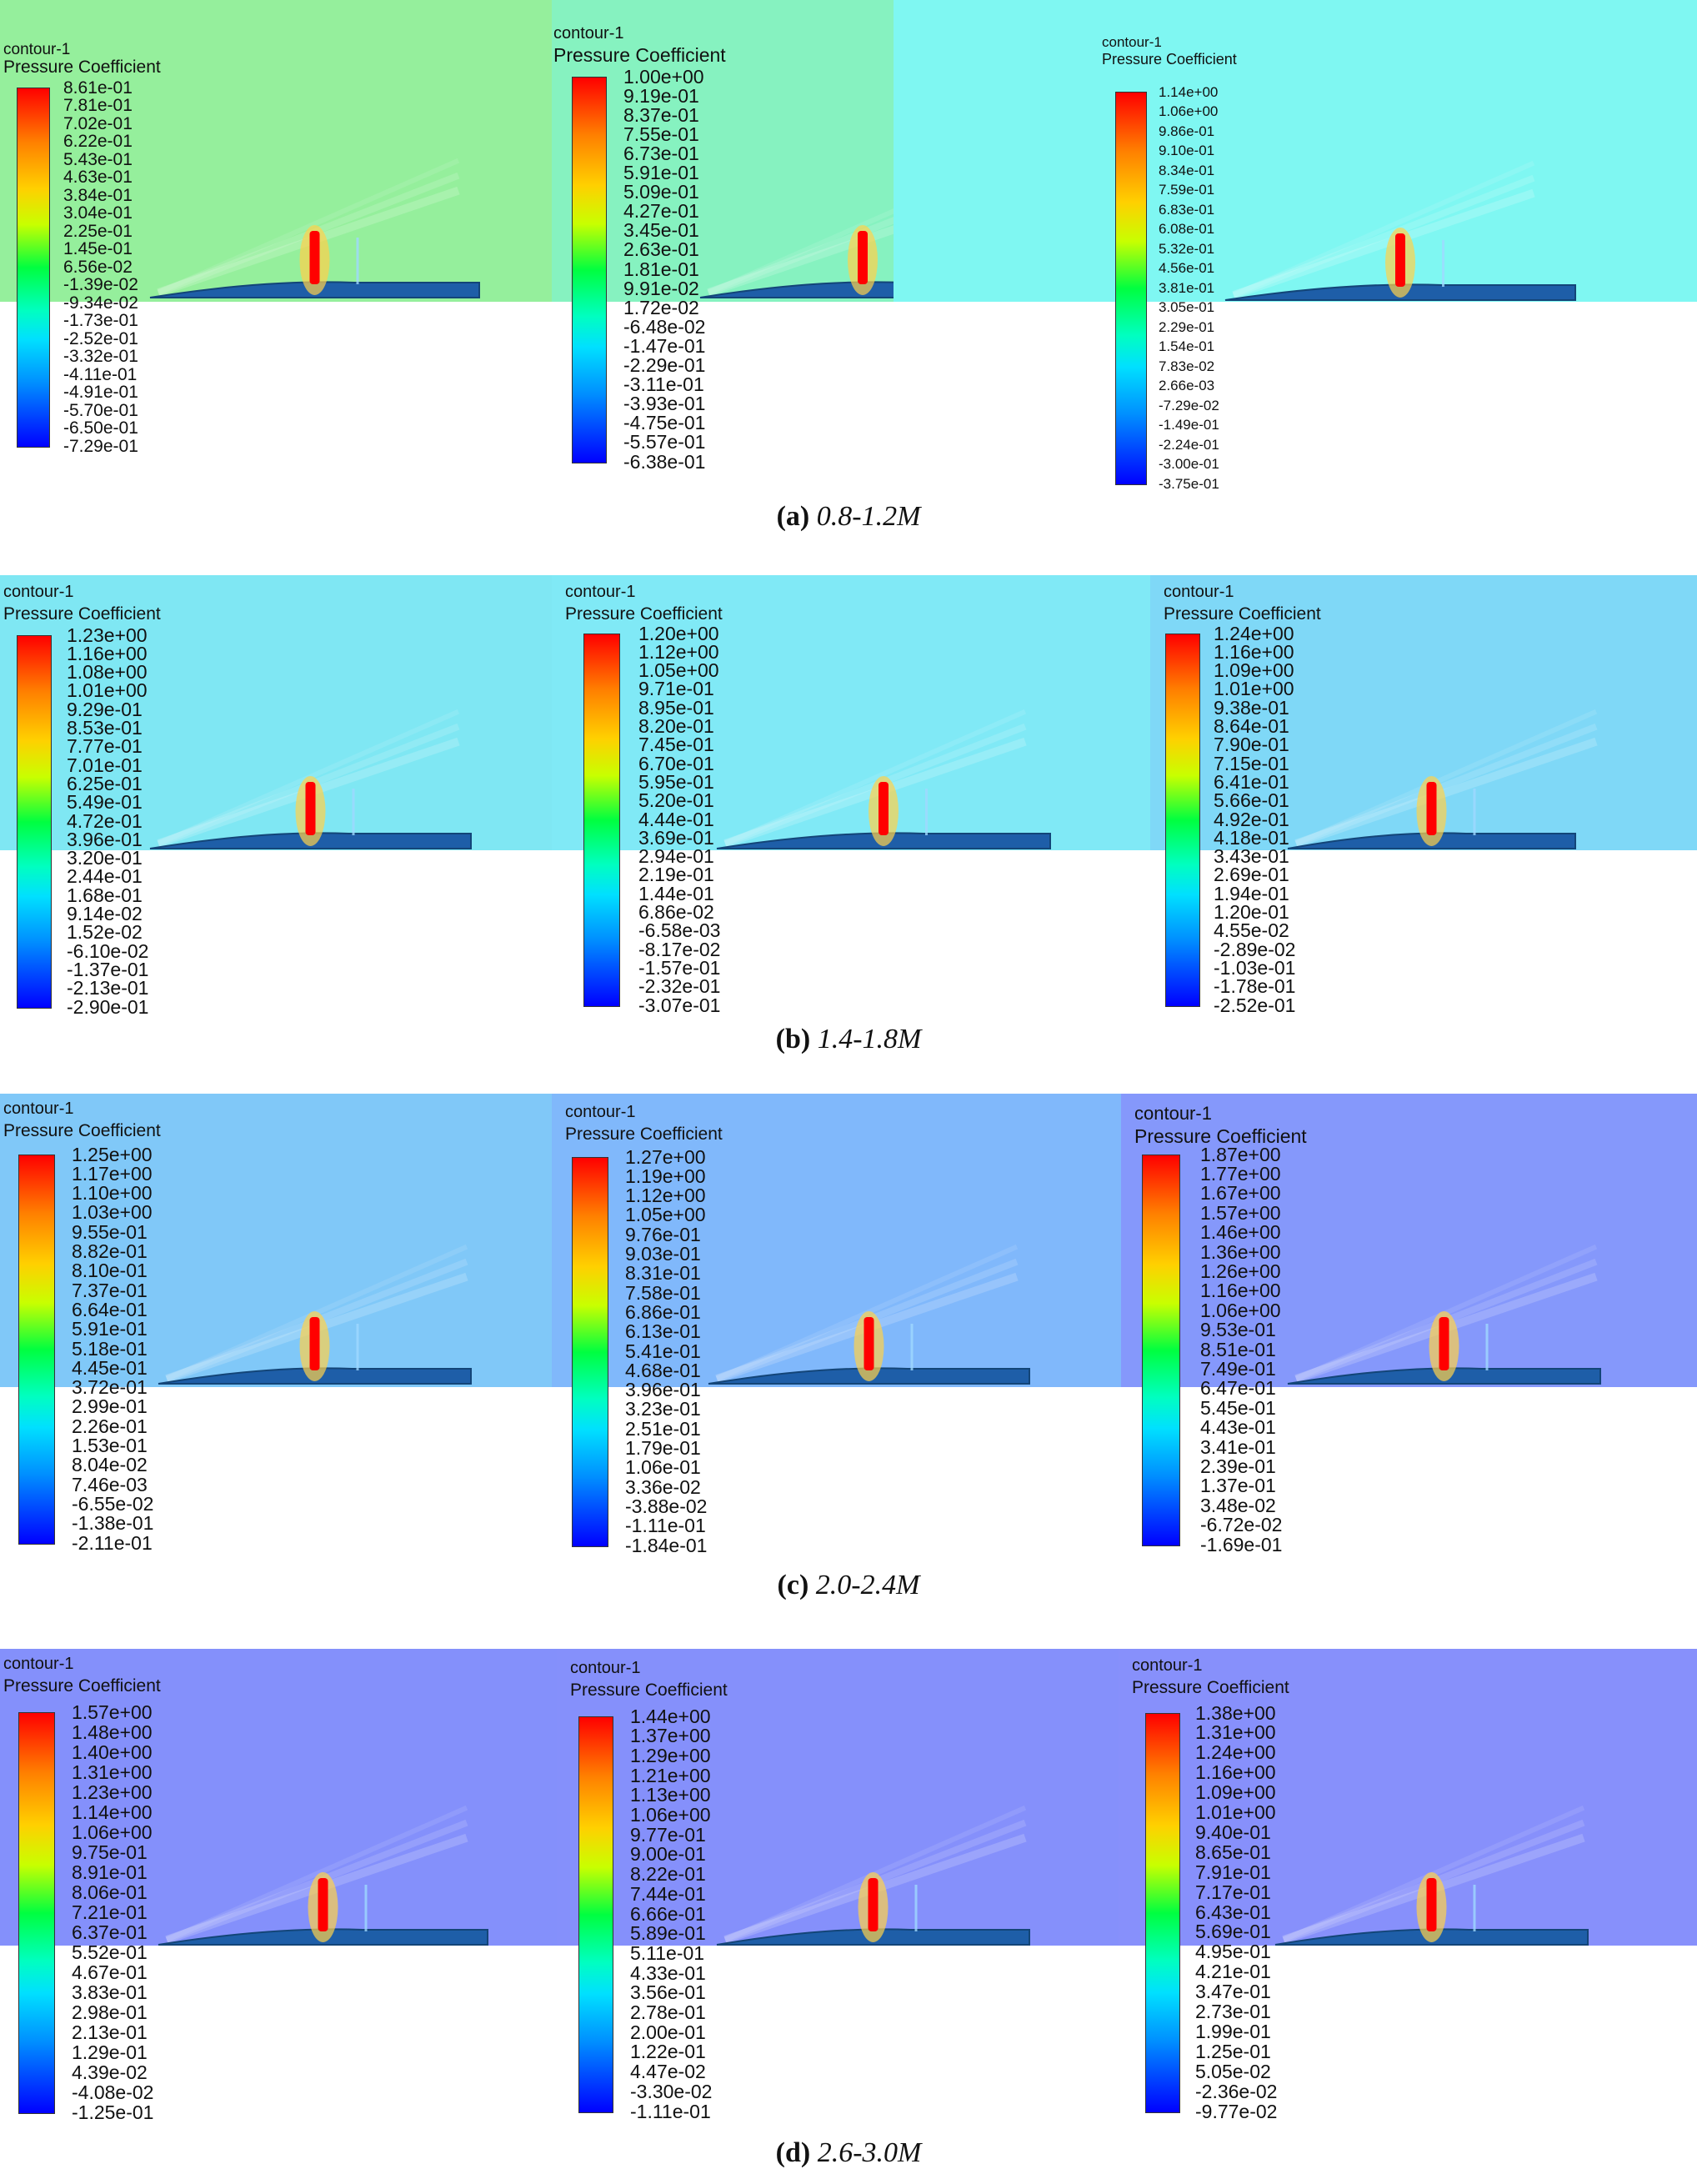  What do you see at coordinates (1187, 268) in the screenshot?
I see `colorbar-tick-label: 4.56e-01` at bounding box center [1187, 268].